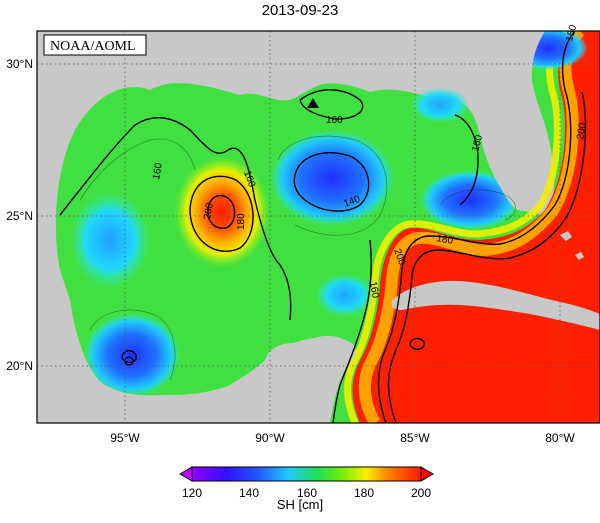 The width and height of the screenshot is (600, 523). I want to click on credit-box, so click(95, 45).